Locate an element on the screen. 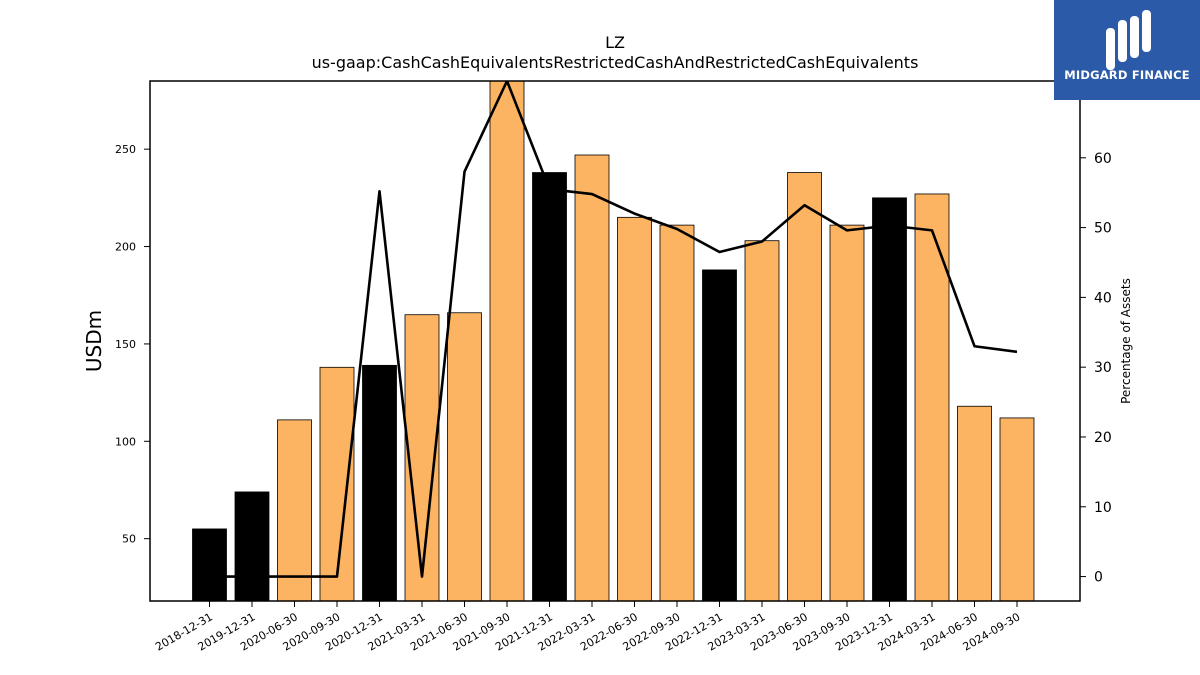 The width and height of the screenshot is (1200, 675). y-axis-label: USDm is located at coordinates (94, 341).